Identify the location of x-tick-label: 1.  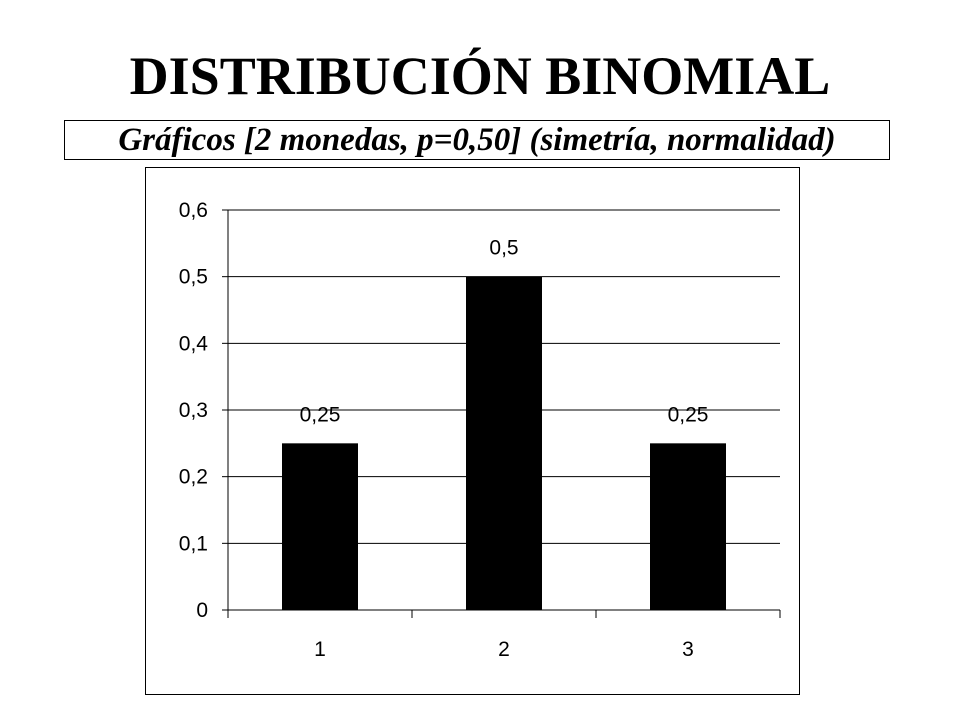
(320, 649).